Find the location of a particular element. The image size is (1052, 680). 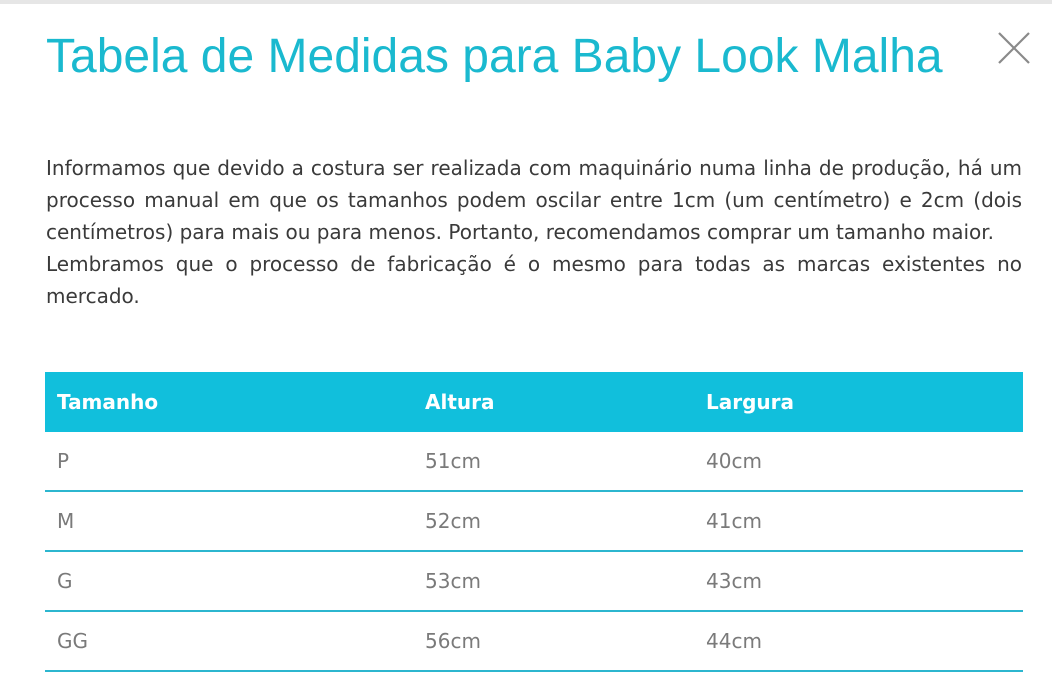

column-header-tamanho: Tamanho is located at coordinates (108, 402).